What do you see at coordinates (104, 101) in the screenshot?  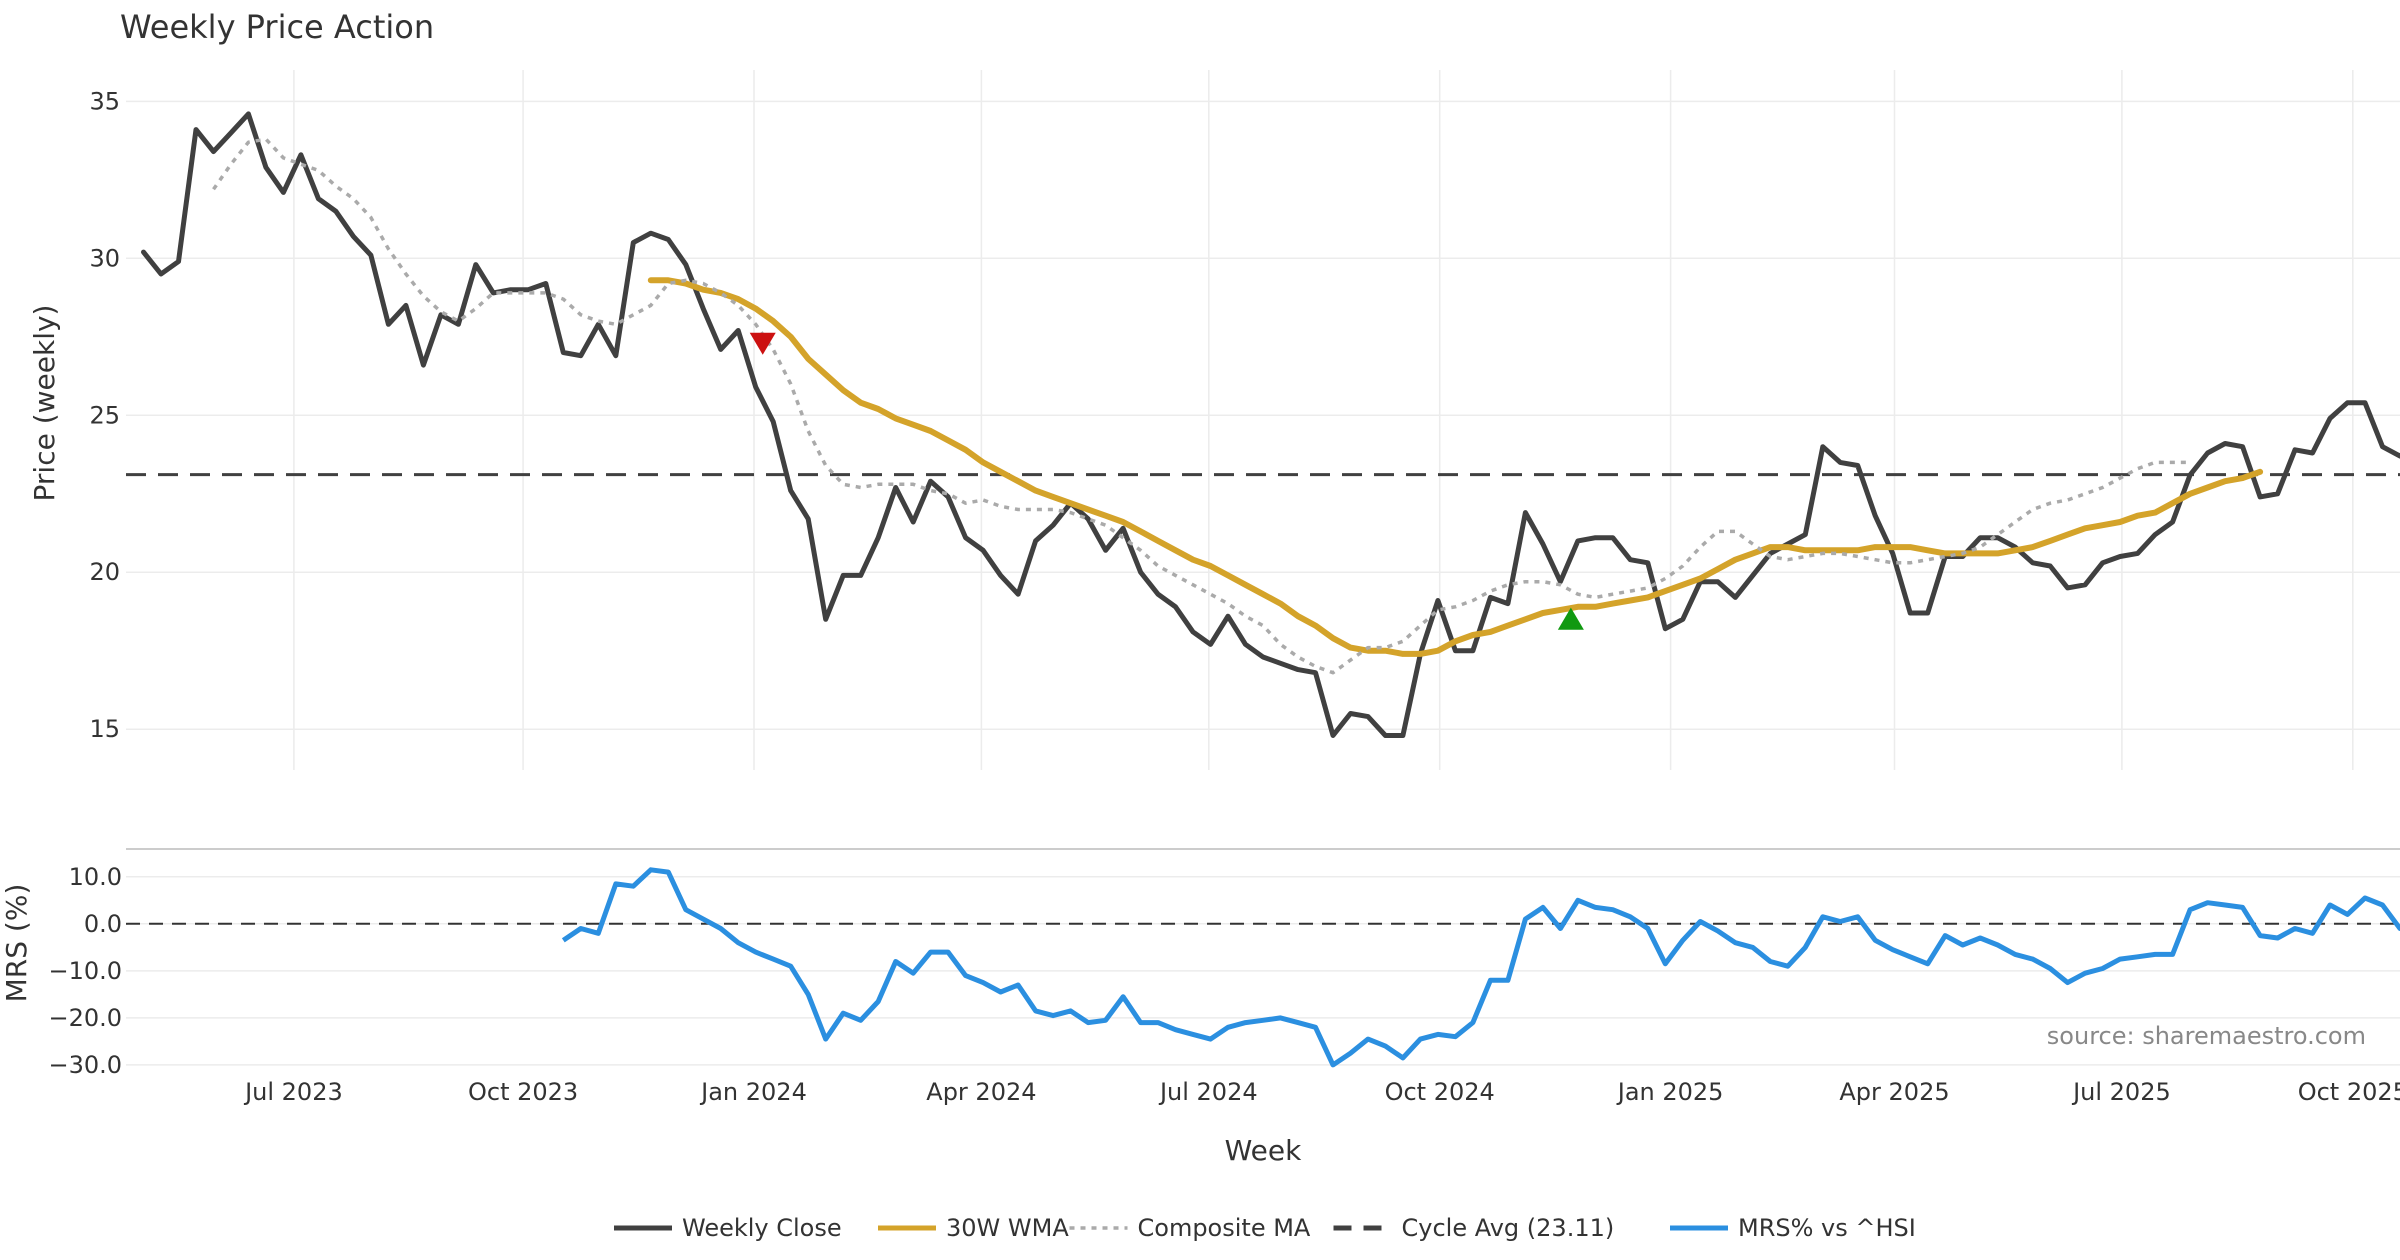 I see `price-tick-35: 35` at bounding box center [104, 101].